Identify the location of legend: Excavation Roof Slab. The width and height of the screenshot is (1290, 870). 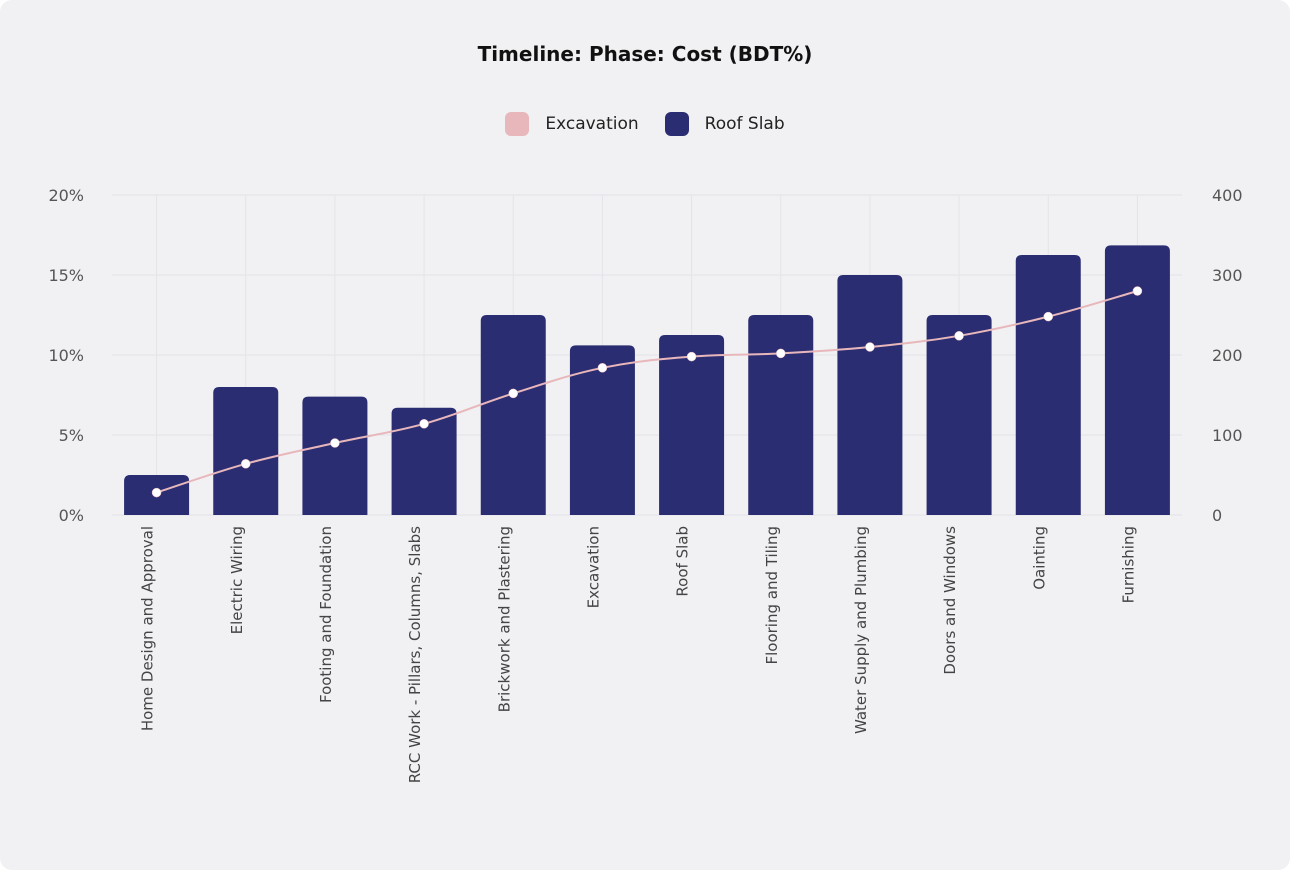
(645, 124).